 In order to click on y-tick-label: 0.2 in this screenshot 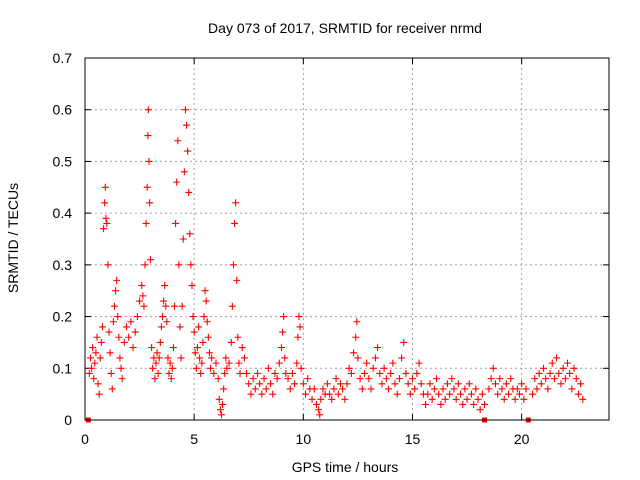, I will do `click(63, 317)`.